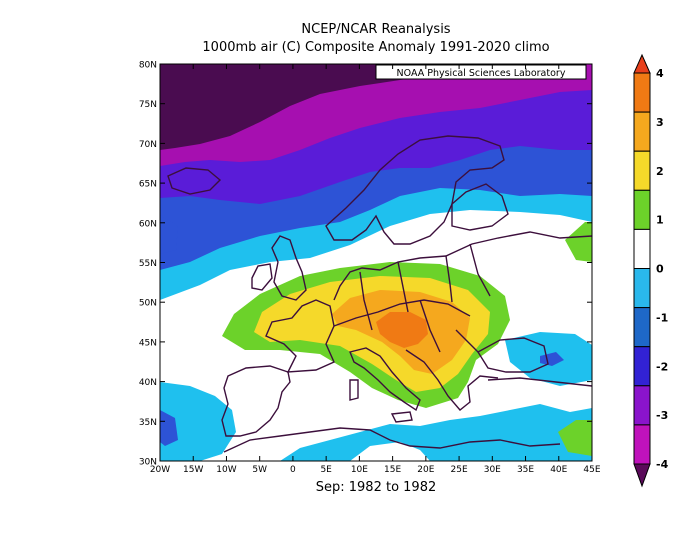 The height and width of the screenshot is (542, 700). I want to click on cyan-patch-southwest, so click(198, 421).